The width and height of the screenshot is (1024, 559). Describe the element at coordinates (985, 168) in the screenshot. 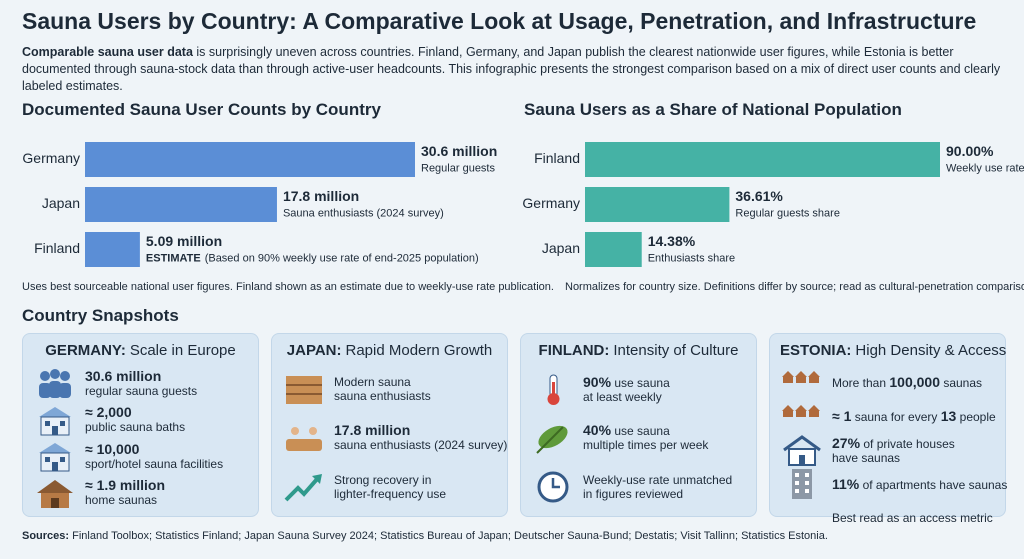

I see `bar-note: Weekly use rate` at that location.